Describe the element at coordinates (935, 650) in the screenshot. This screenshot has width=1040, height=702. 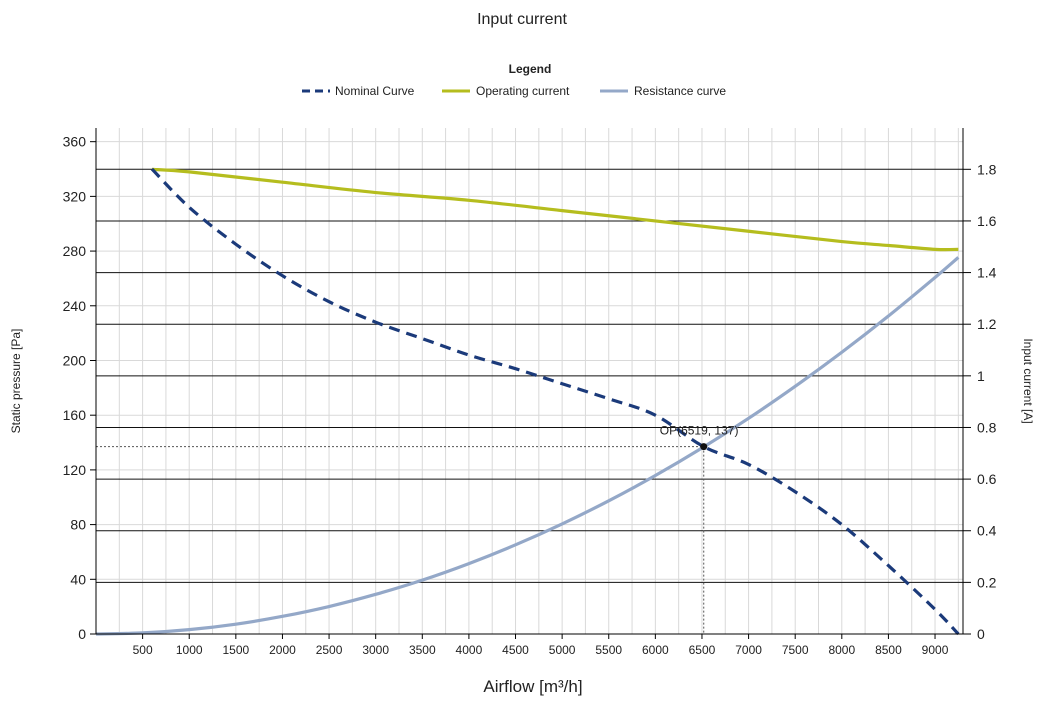
I see `x-tick-label: 9000` at that location.